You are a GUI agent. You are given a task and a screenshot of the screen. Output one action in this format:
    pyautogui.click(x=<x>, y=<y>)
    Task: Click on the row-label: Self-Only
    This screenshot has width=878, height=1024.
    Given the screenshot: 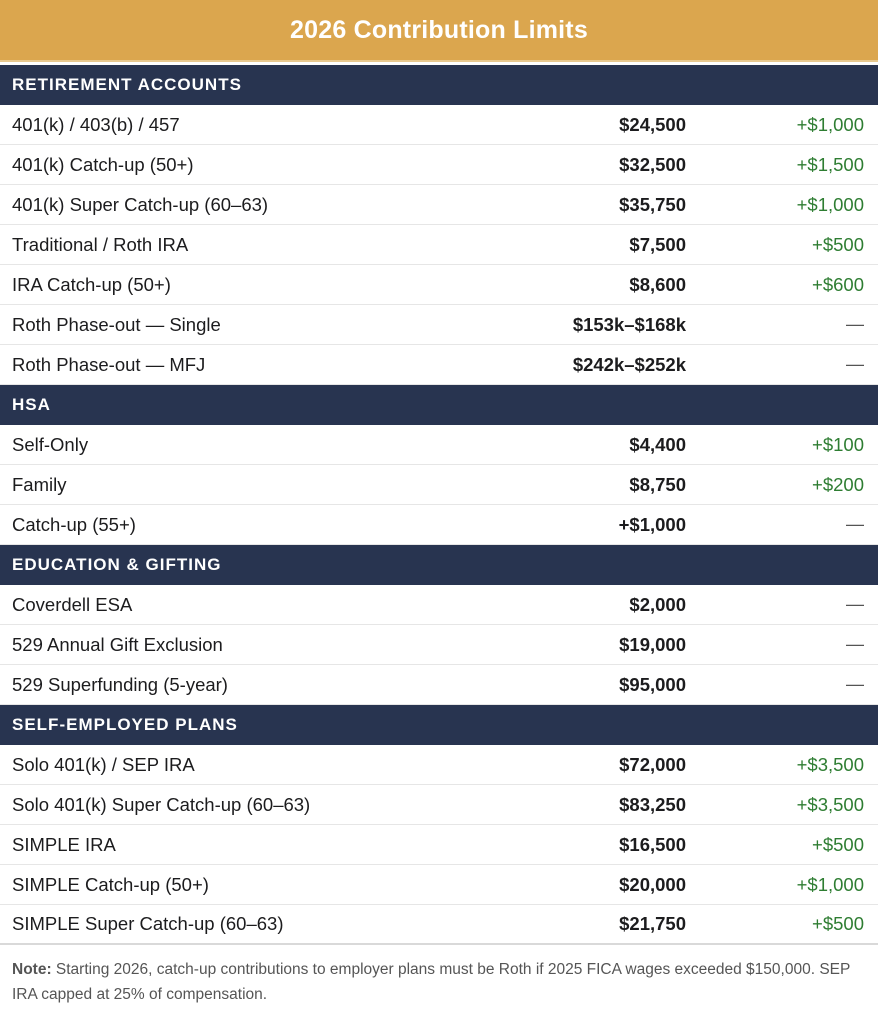 What is the action you would take?
    pyautogui.click(x=50, y=444)
    